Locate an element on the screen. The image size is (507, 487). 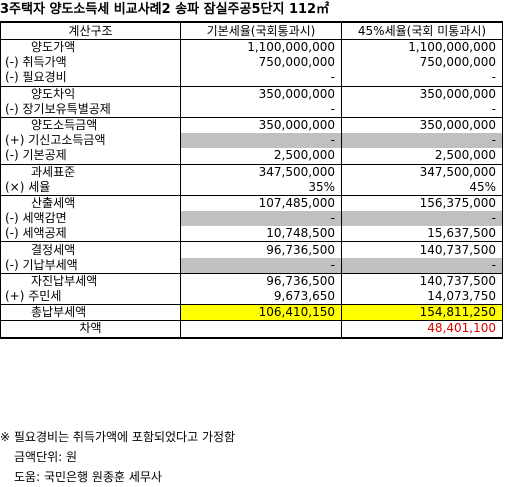
table-row: 양도소득금액 350,000,000 350,000,000 is located at coordinates (251, 125).